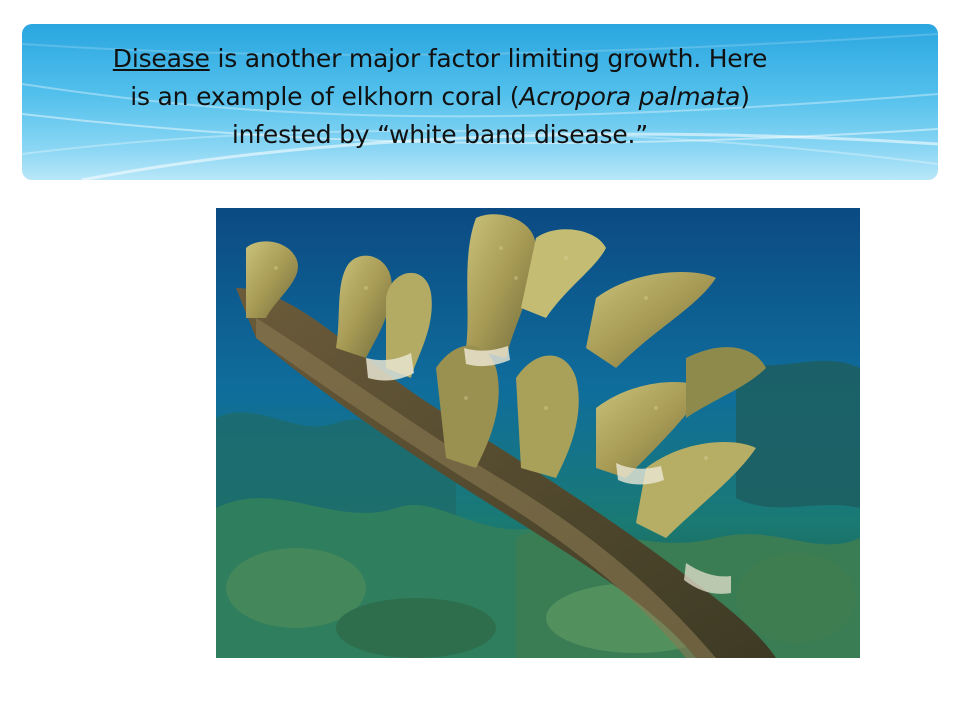 This screenshot has width=960, height=720. Describe the element at coordinates (745, 96) in the screenshot. I see `title-line-2-end: )` at that location.